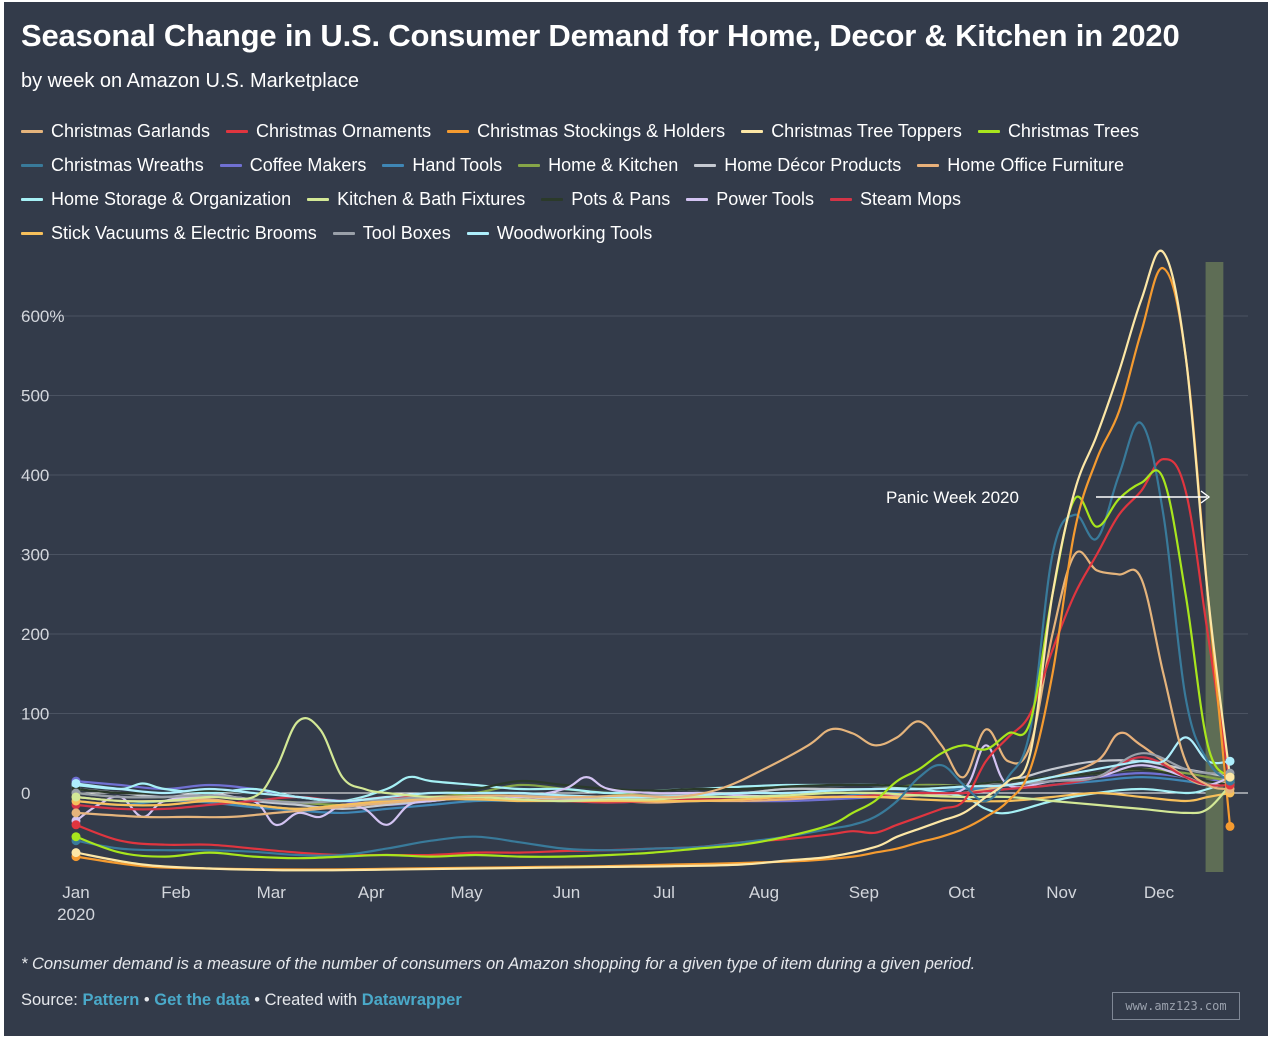 The width and height of the screenshot is (1272, 1040). I want to click on x-tick-label: Apr, so click(371, 892).